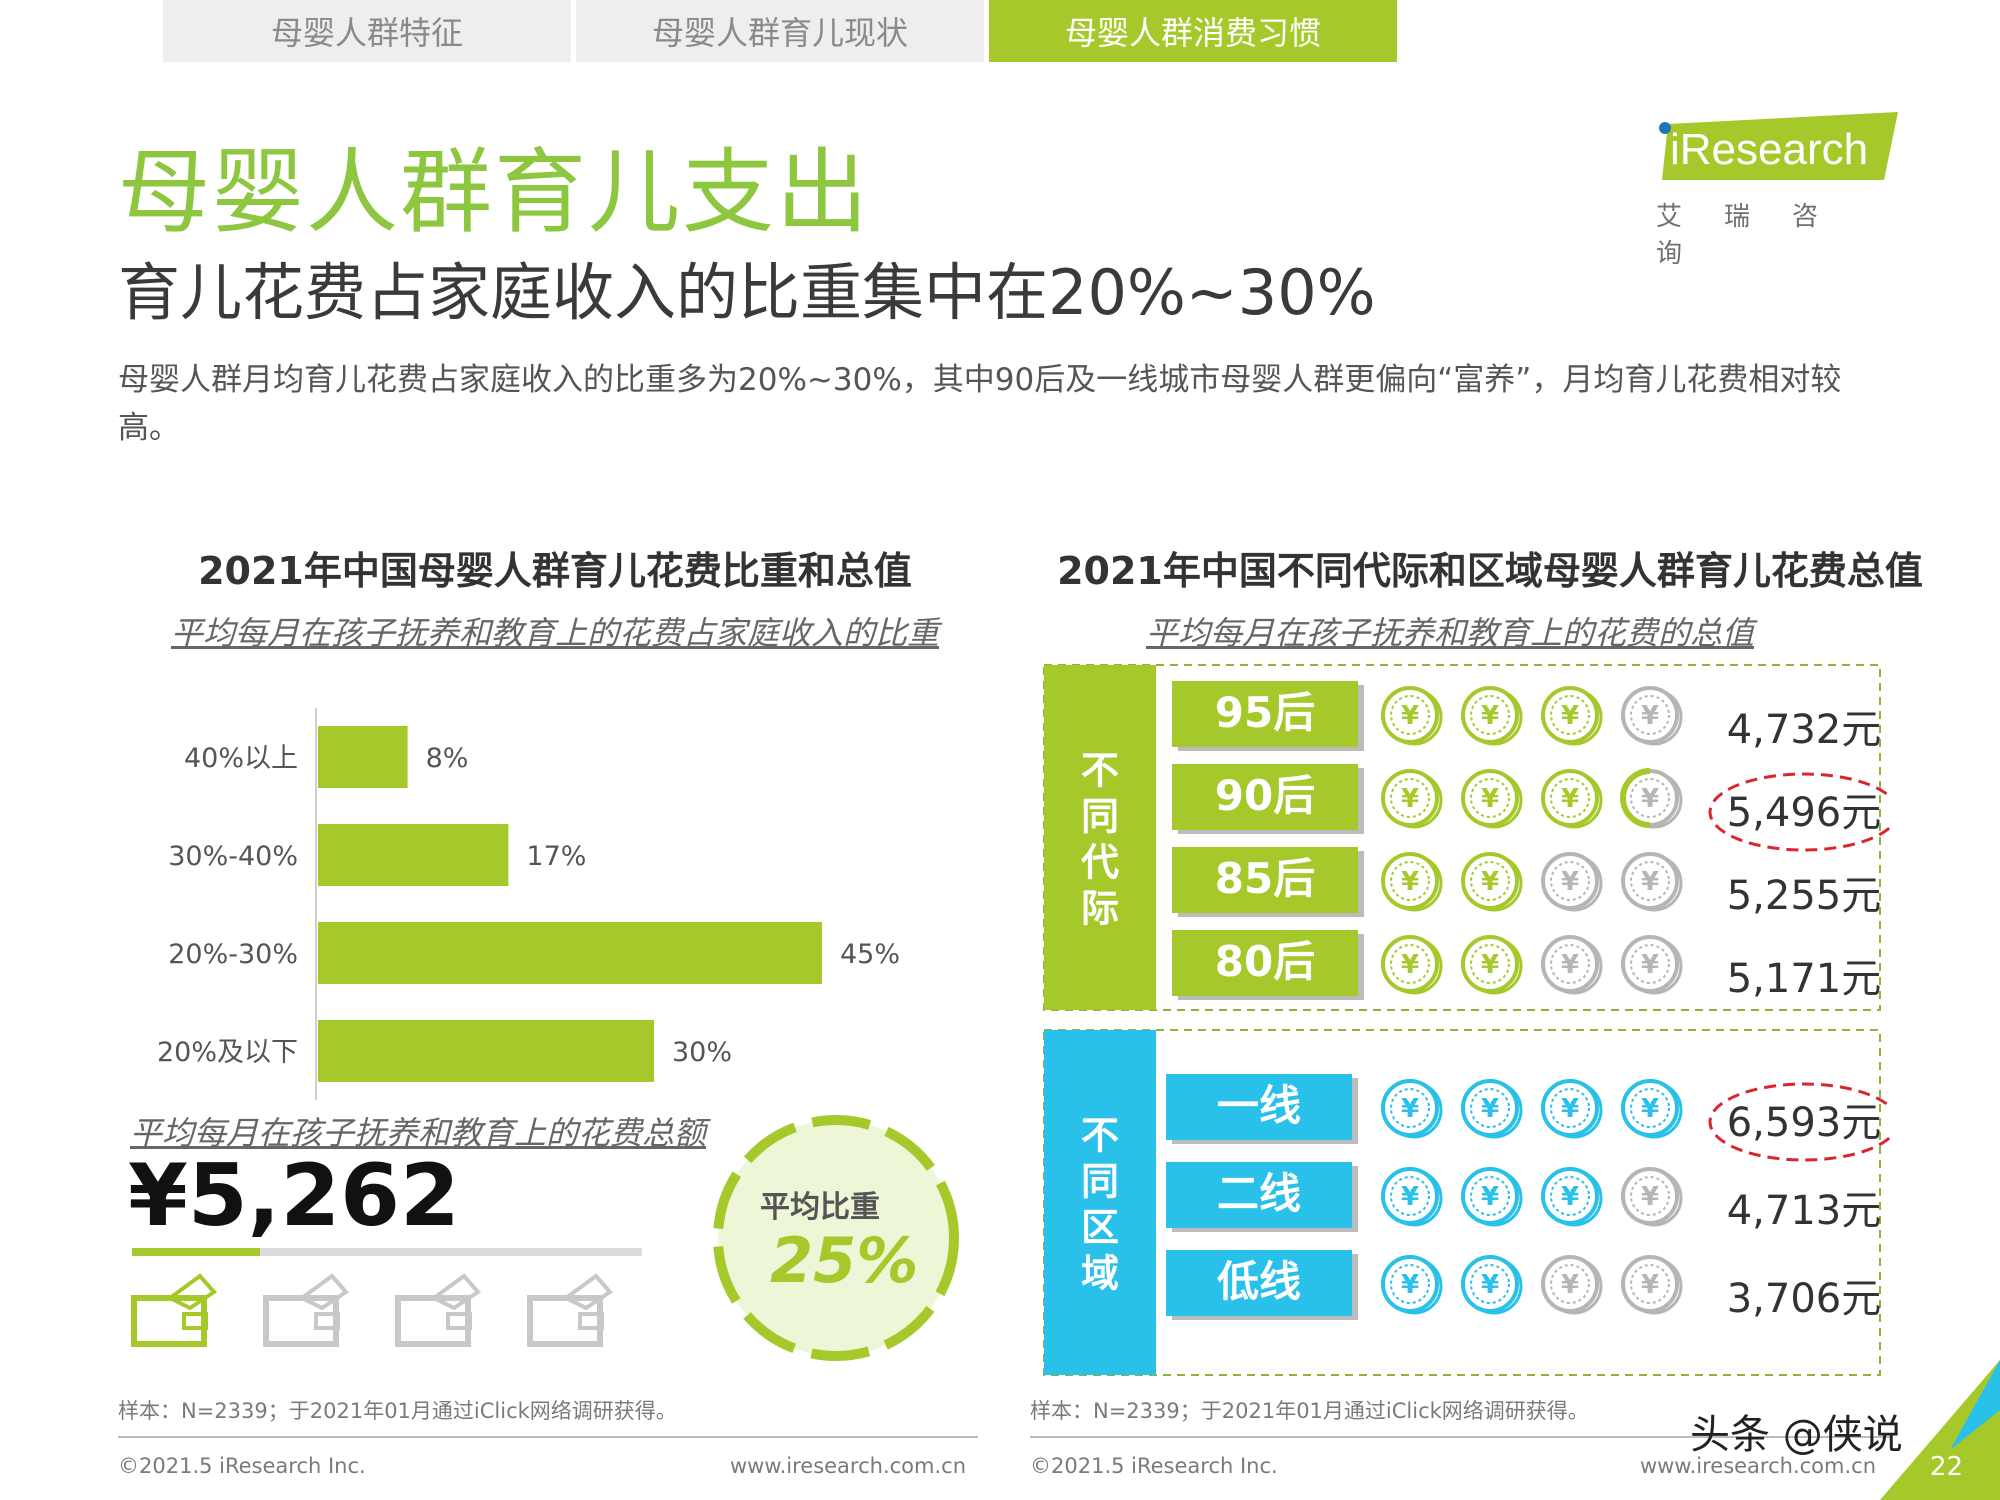 The width and height of the screenshot is (2000, 1500). I want to click on bar-value-label: 8%, so click(447, 758).